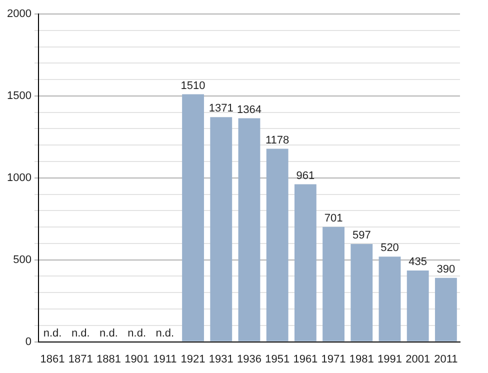 Image resolution: width=488 pixels, height=373 pixels. I want to click on data-label: 1510, so click(193, 86).